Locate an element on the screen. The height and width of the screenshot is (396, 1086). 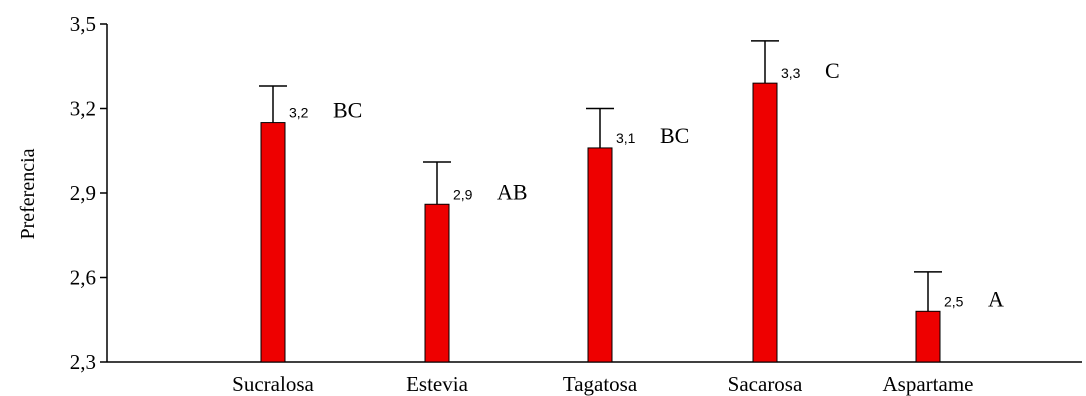
category-label: Aspartame is located at coordinates (928, 384).